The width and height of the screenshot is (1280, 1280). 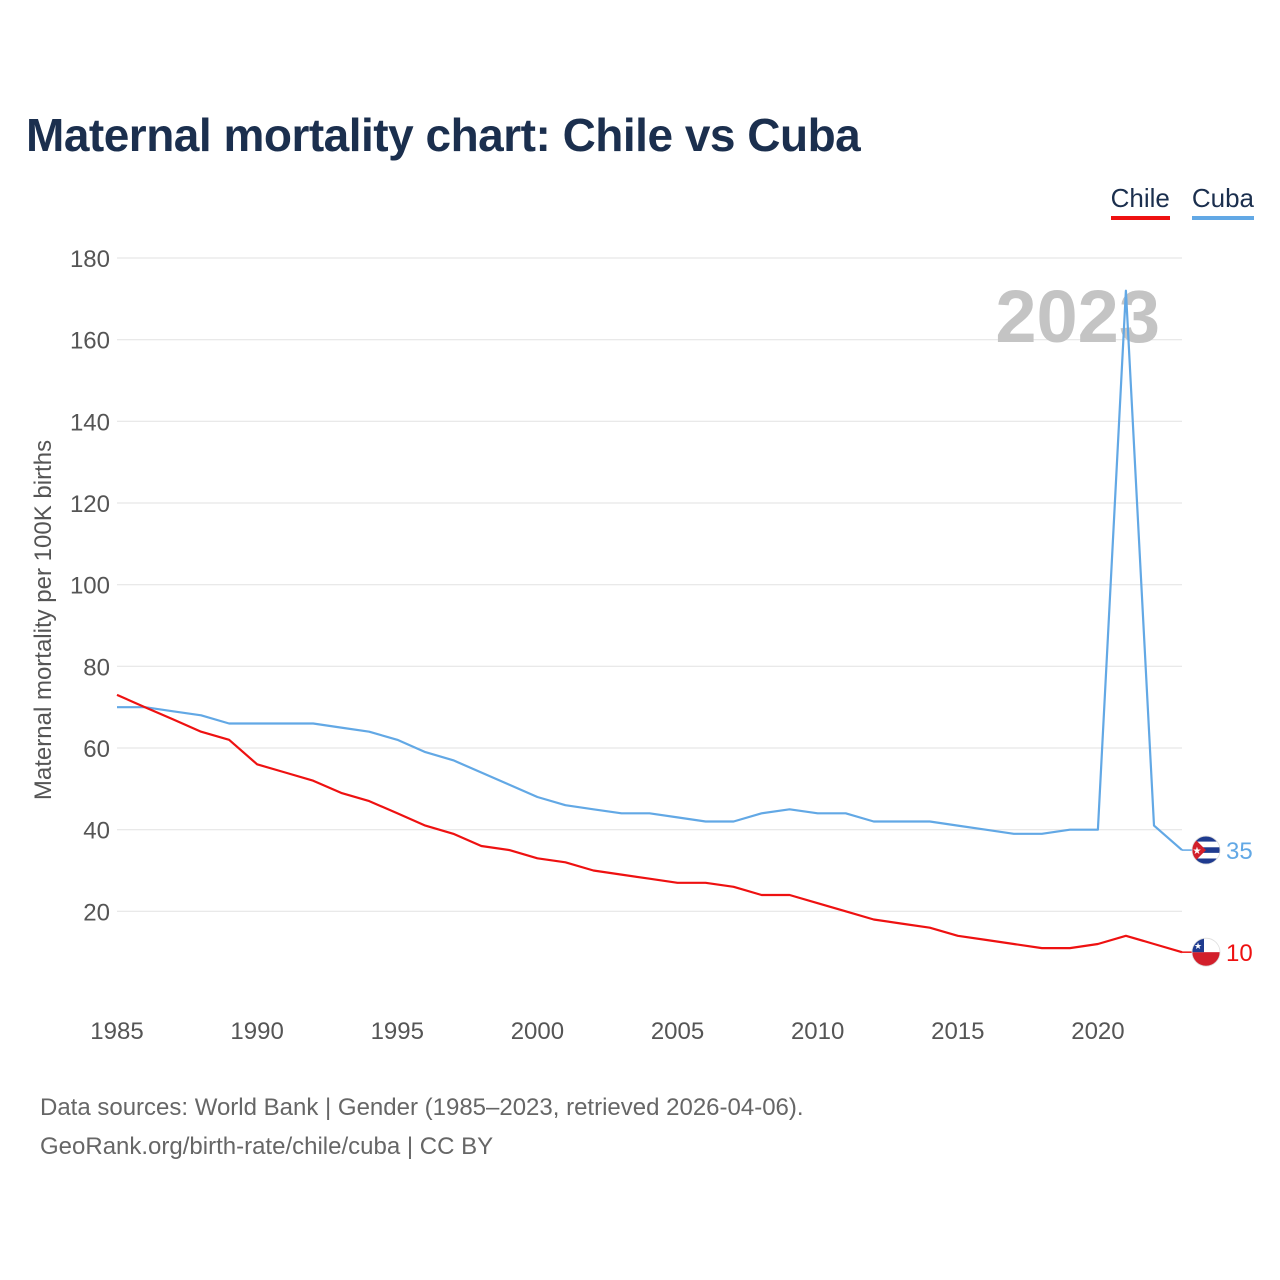 I want to click on chile-flag-icon: ★, so click(x=1206, y=952).